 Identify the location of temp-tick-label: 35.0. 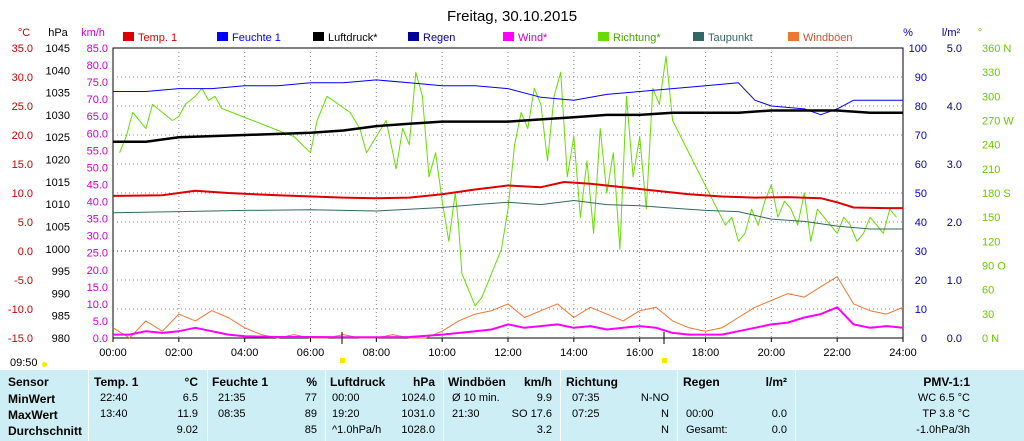
(22, 49).